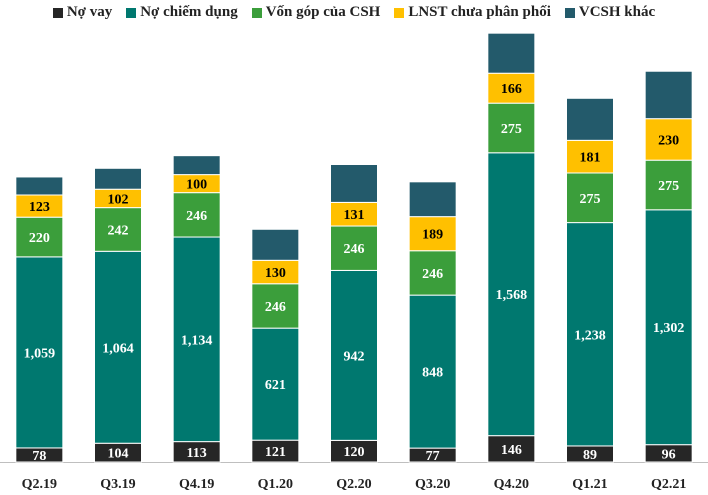  I want to click on legend-item: VCSH khác, so click(610, 12).